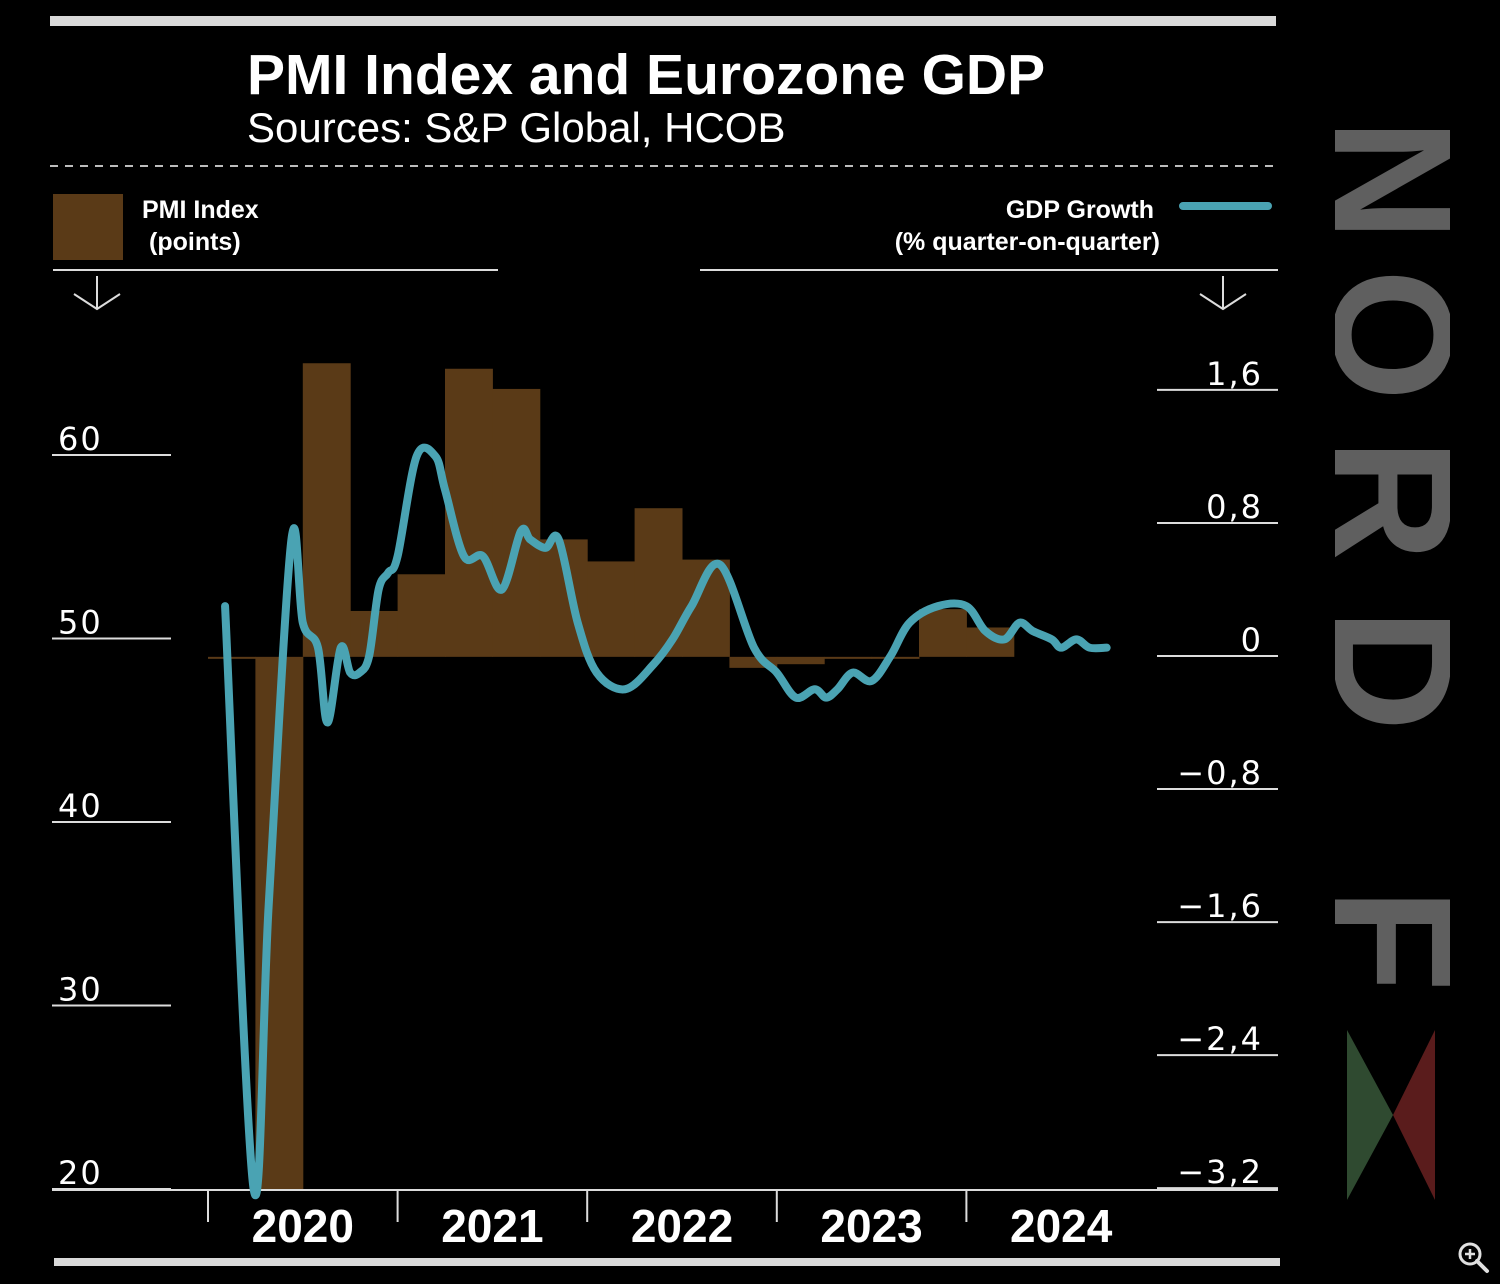 Image resolution: width=1500 pixels, height=1284 pixels. Describe the element at coordinates (492, 1226) in the screenshot. I see `x-tick-label: 2021` at that location.